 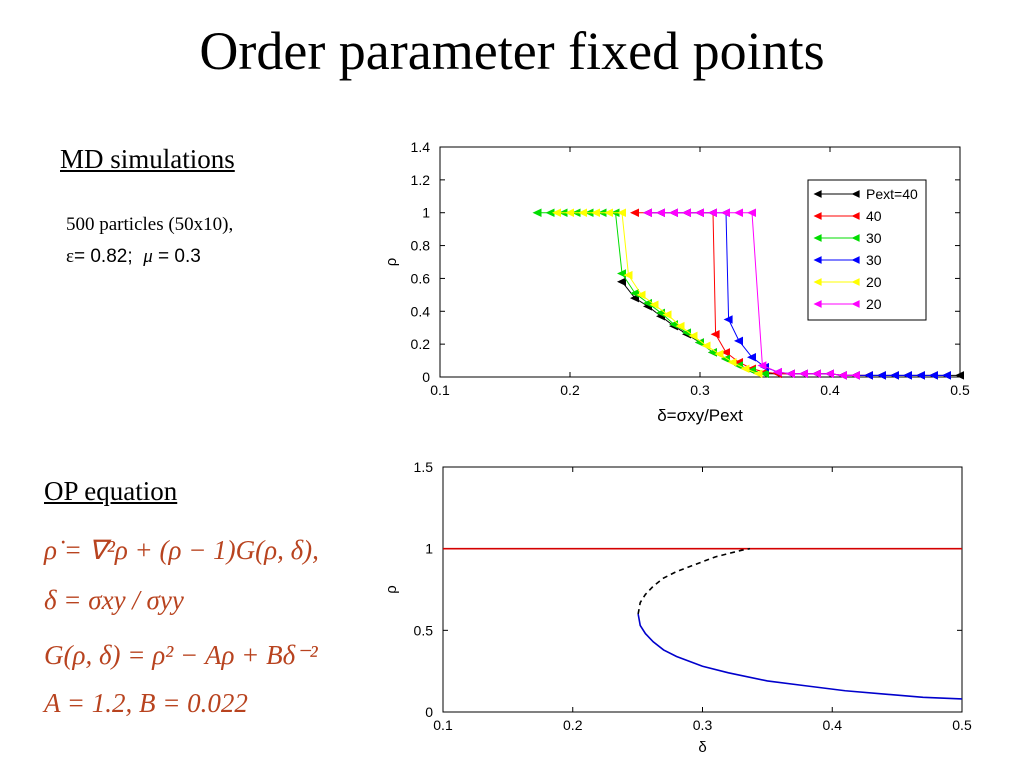 What do you see at coordinates (421, 246) in the screenshot?
I see `y-tick-label: 0.8` at bounding box center [421, 246].